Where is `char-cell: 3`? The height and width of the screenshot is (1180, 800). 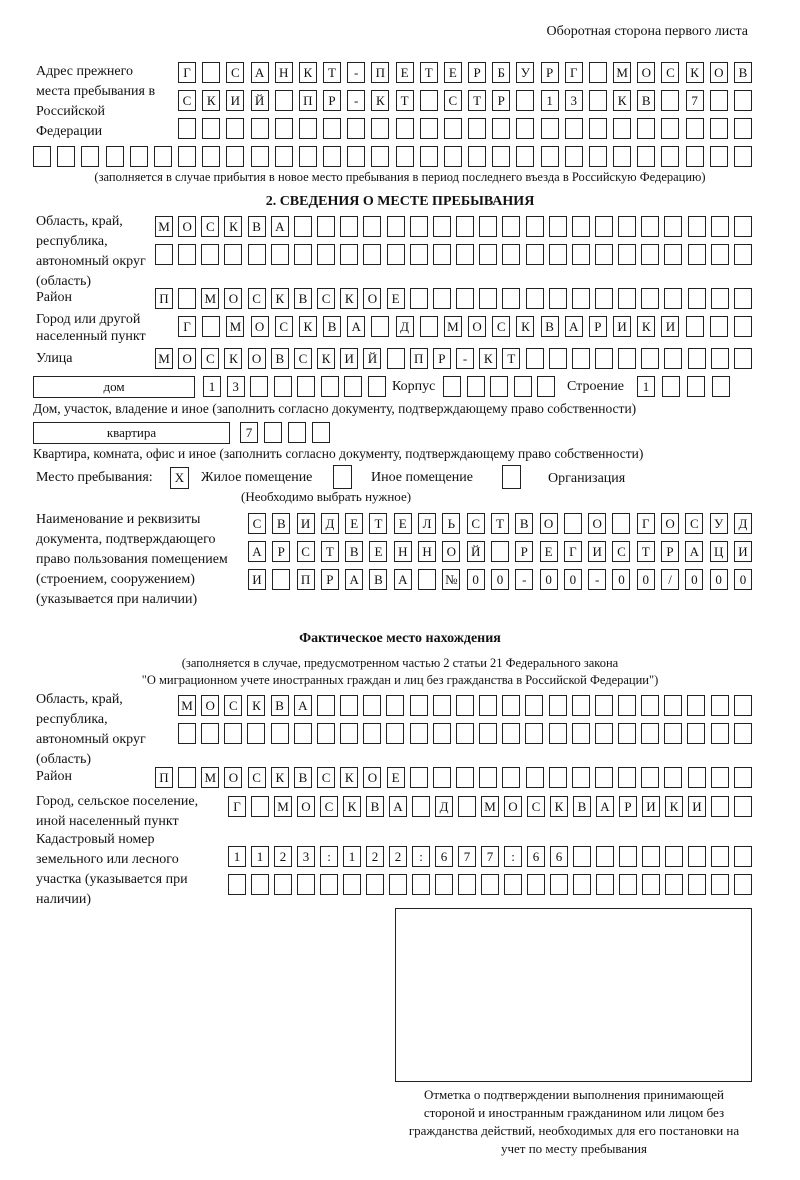
char-cell: 3 is located at coordinates (573, 100).